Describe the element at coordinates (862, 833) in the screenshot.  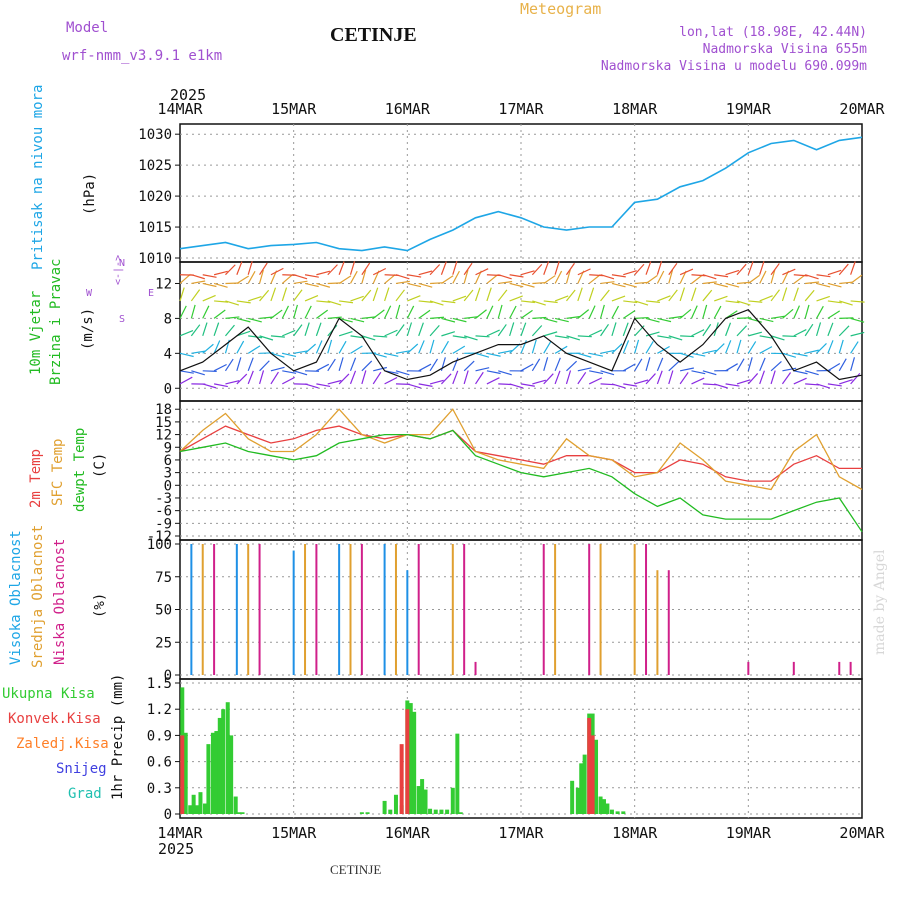
I see `bottom-time-label-20MAR: 20MAR` at that location.